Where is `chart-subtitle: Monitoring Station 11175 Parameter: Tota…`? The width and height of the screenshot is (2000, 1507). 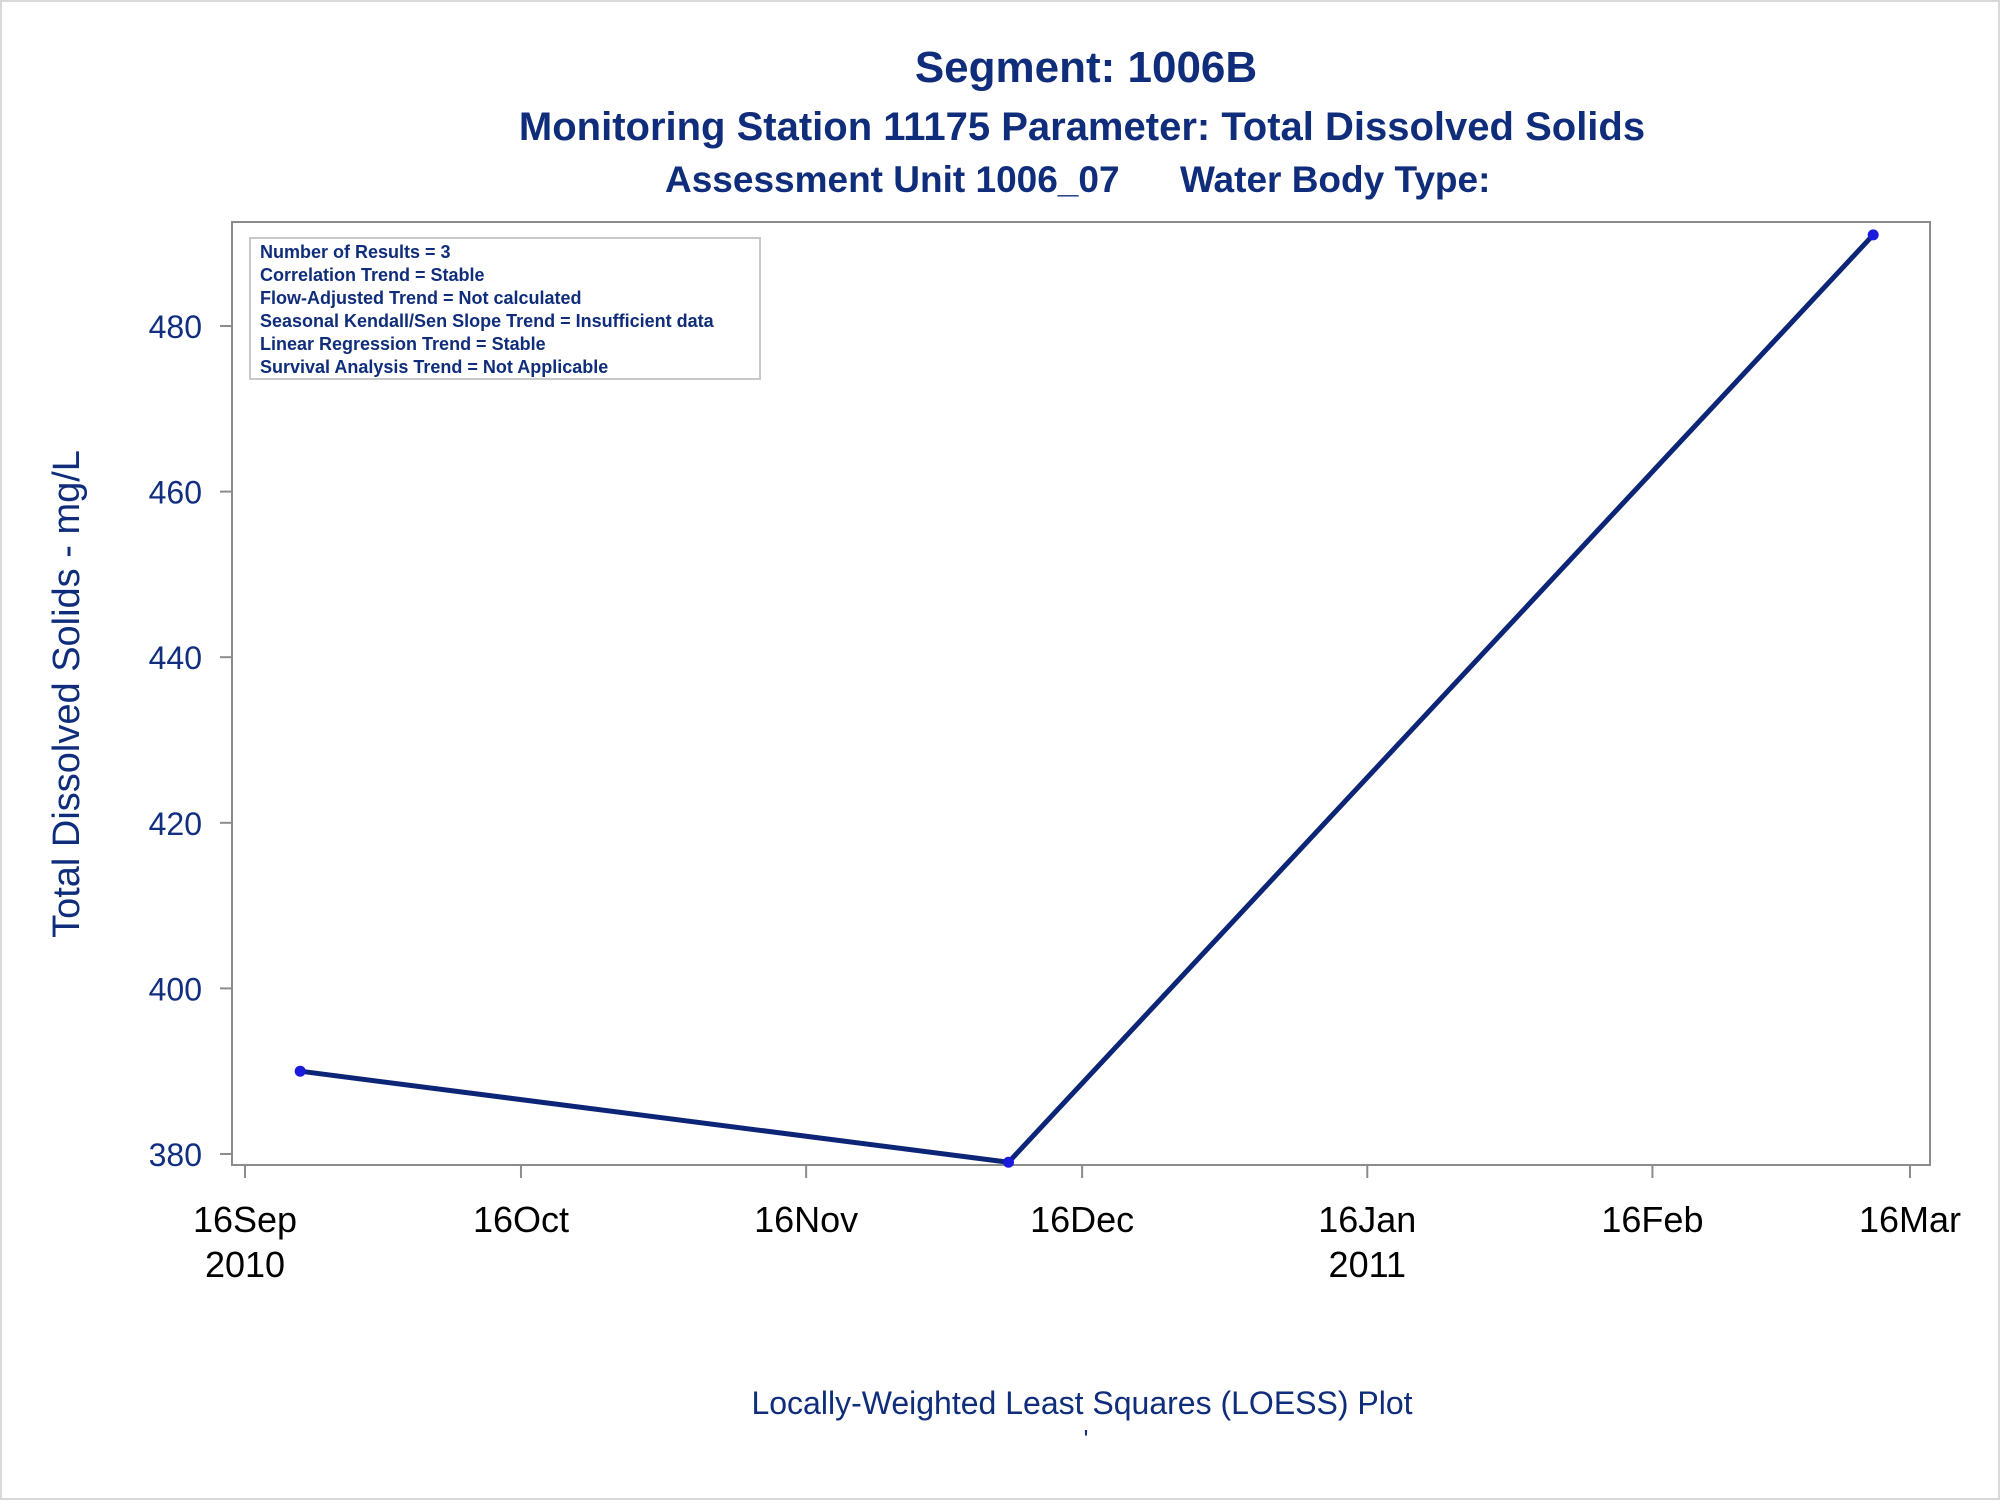 chart-subtitle: Monitoring Station 11175 Parameter: Tota… is located at coordinates (1082, 127).